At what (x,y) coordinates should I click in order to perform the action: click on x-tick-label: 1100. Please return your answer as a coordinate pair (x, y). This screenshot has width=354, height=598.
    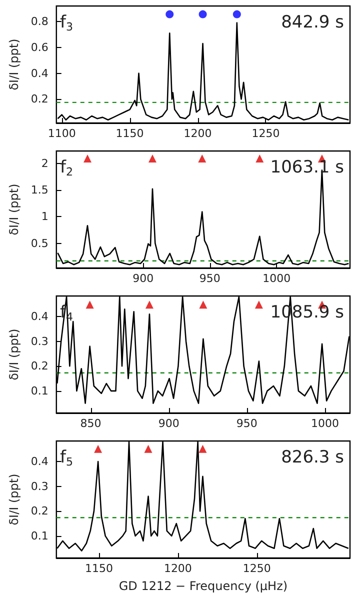
    Looking at the image, I should click on (62, 133).